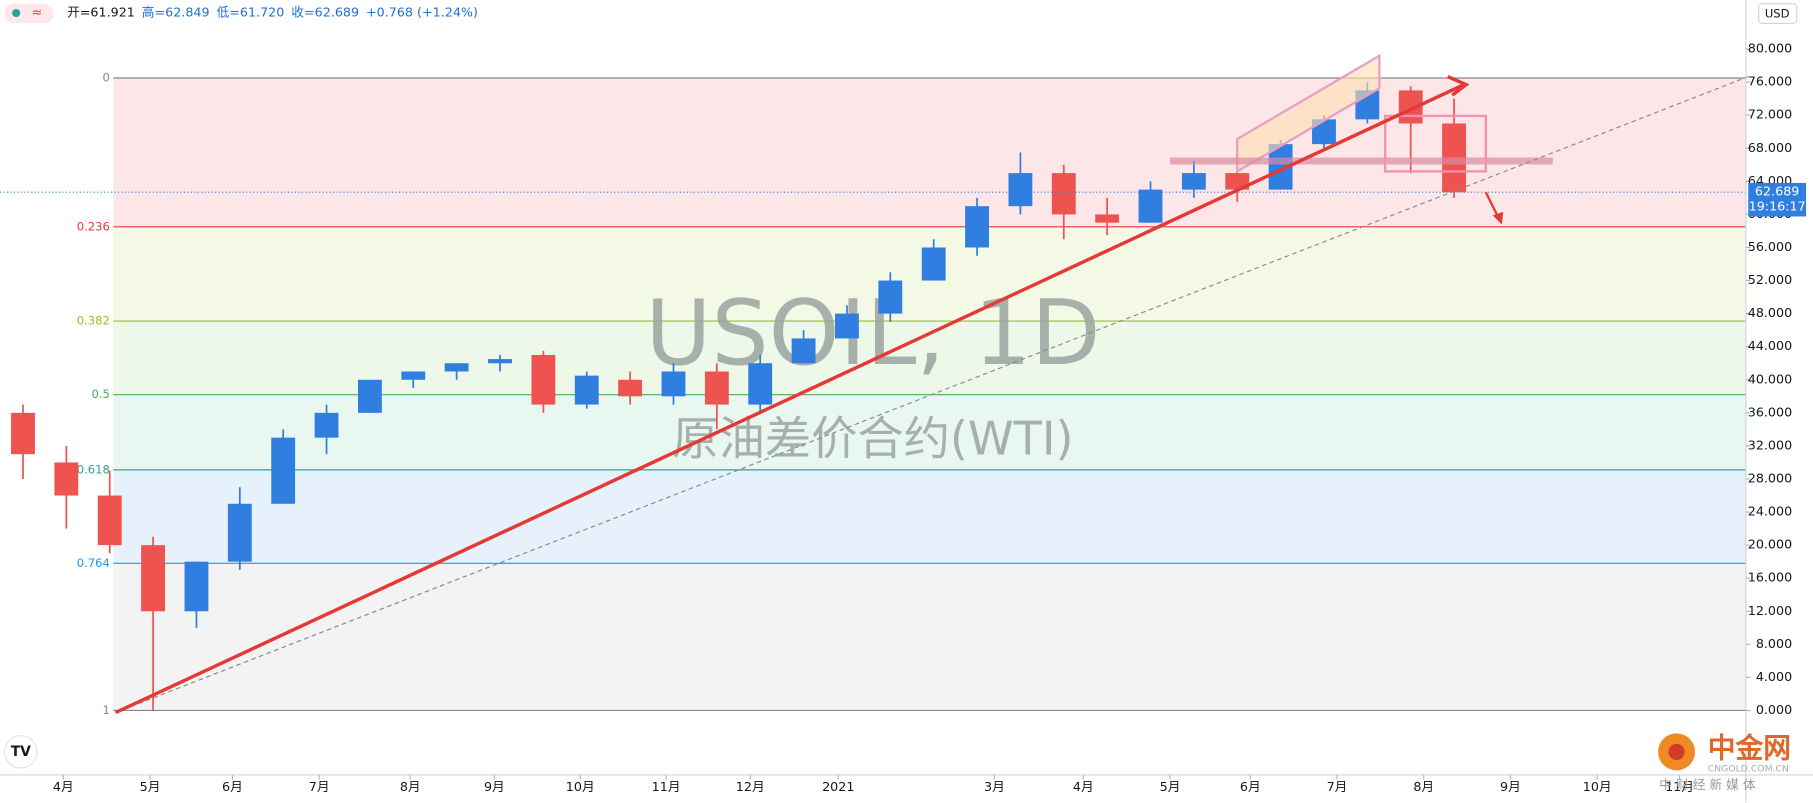 This screenshot has height=803, width=1813. I want to click on trend-arrow, so click(1458, 86).